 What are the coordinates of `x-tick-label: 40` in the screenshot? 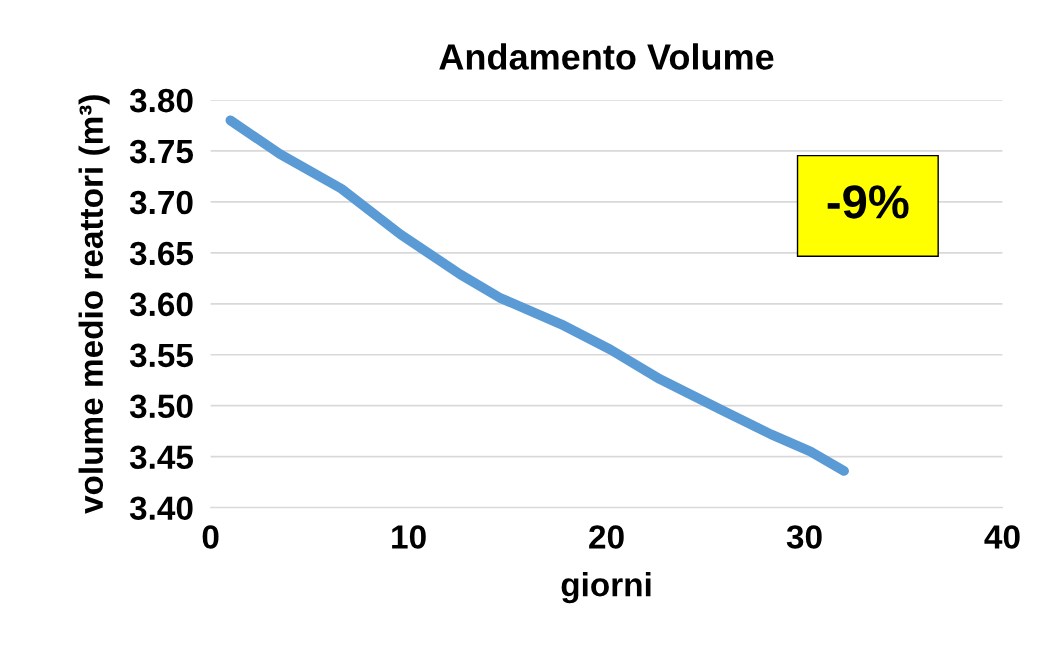 It's located at (1002, 537).